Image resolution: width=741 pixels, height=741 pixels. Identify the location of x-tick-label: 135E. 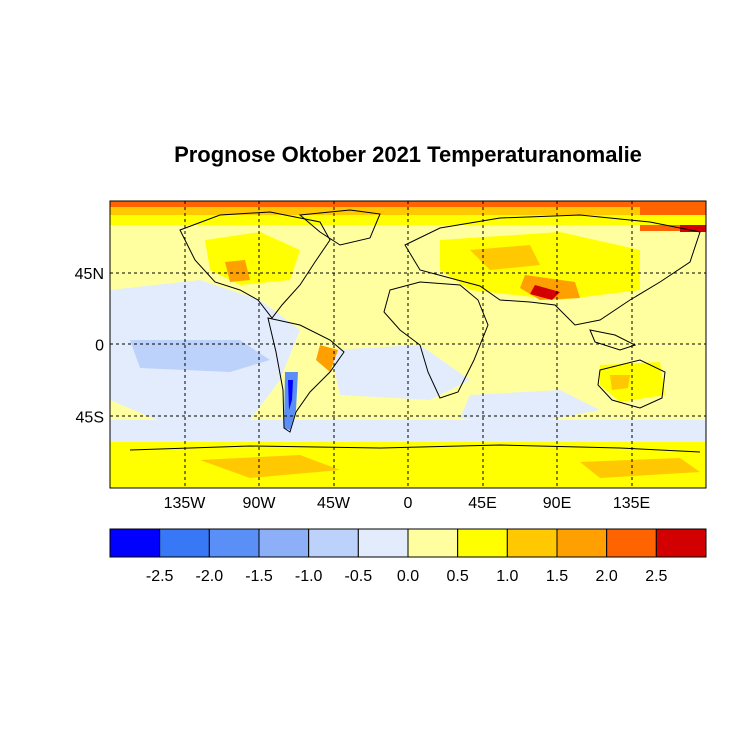
(631, 503).